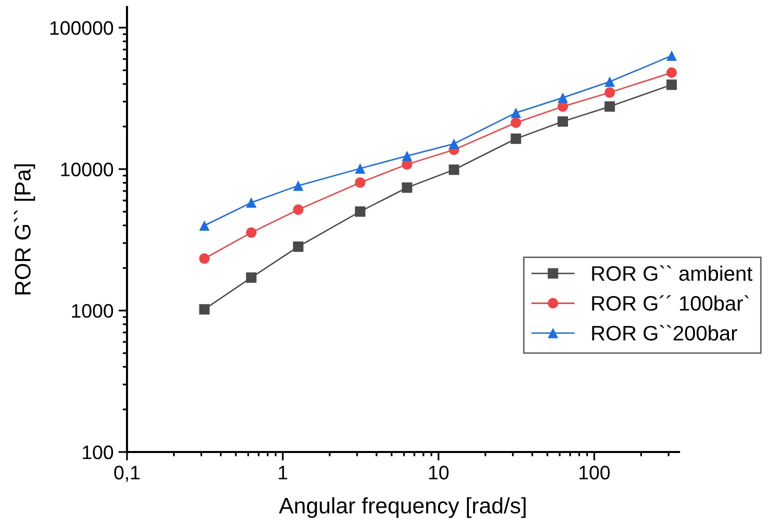 The width and height of the screenshot is (773, 521). I want to click on legend-label: ROR G´´ 100bar`, so click(670, 303).